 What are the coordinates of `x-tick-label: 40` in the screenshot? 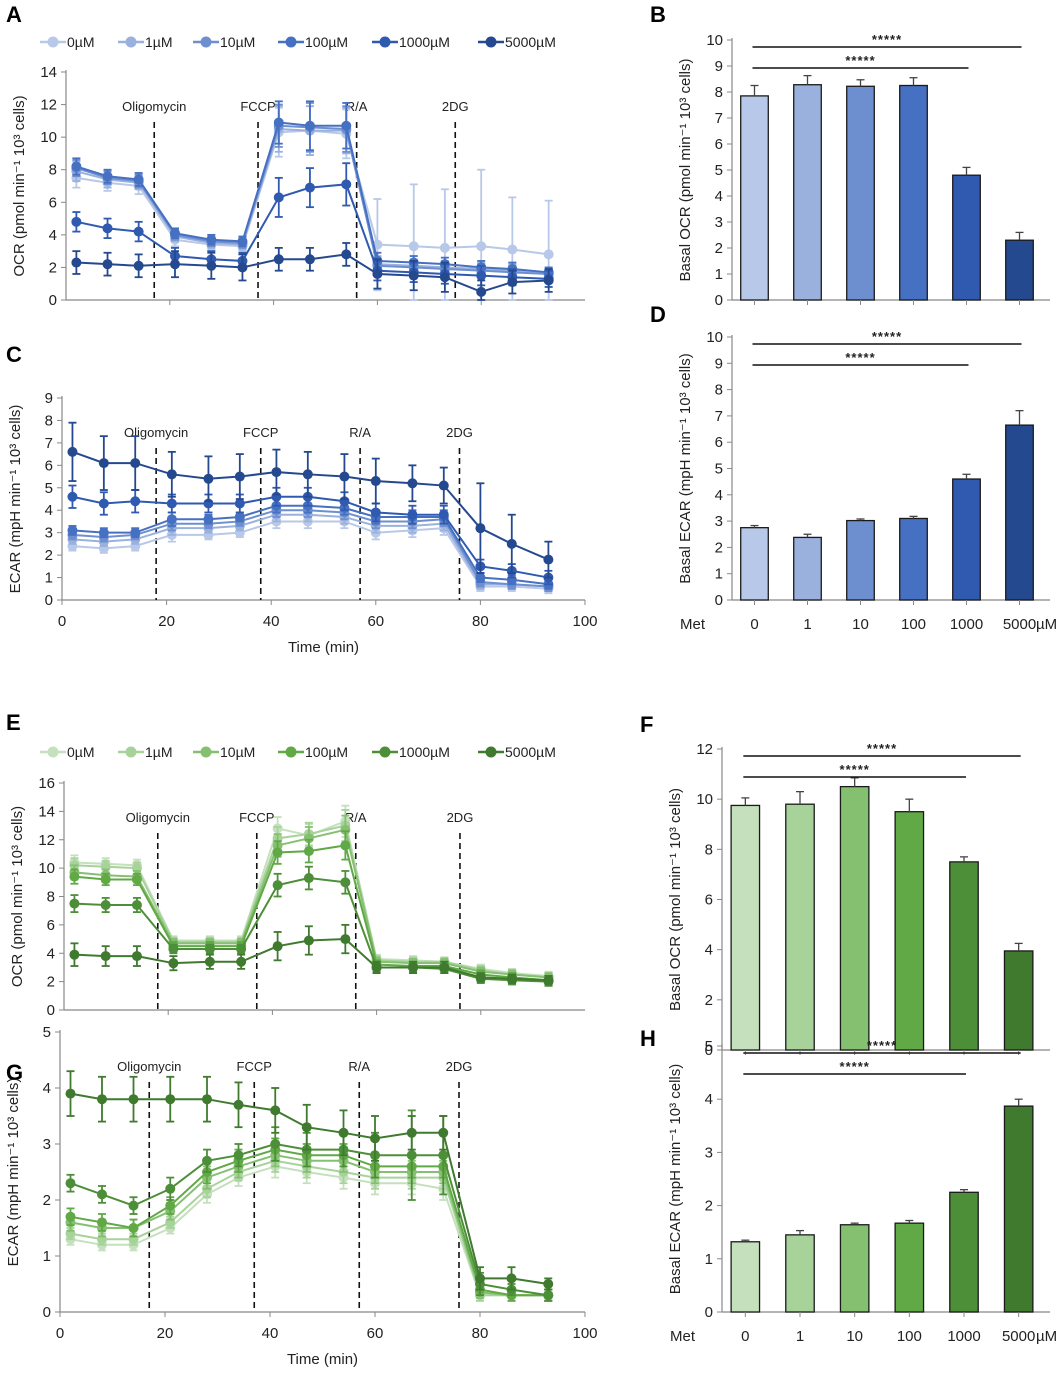 It's located at (271, 621).